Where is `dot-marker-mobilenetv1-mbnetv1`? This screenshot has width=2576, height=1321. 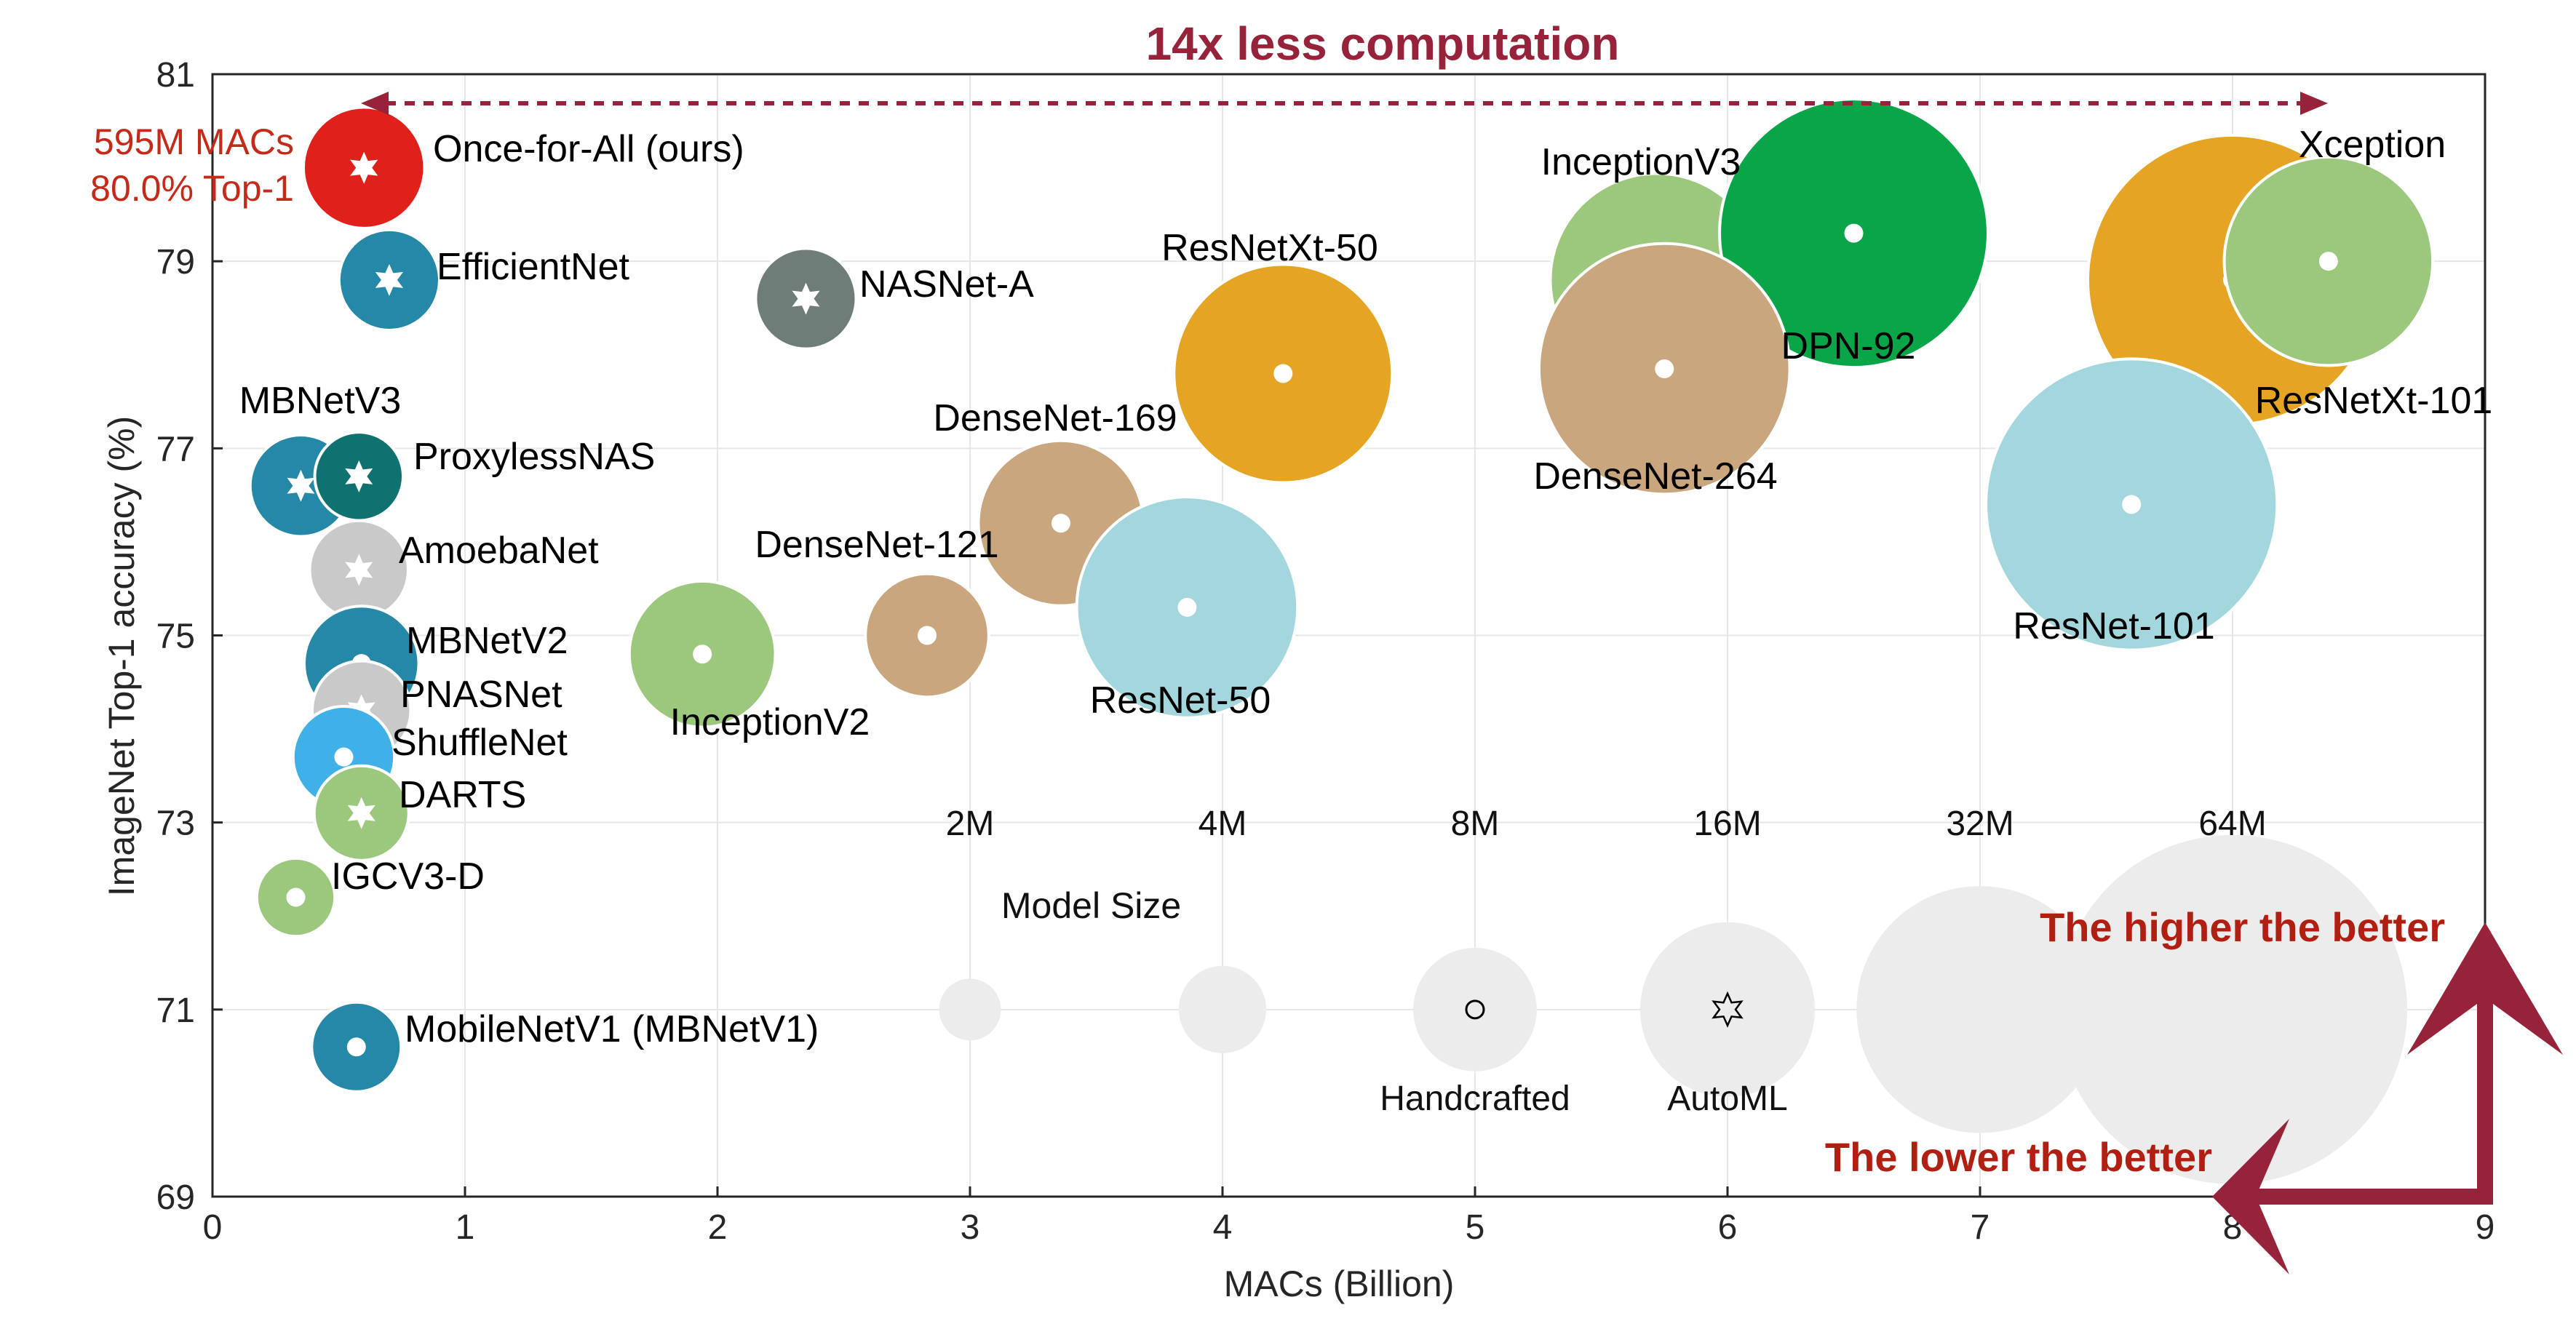 dot-marker-mobilenetv1-mbnetv1 is located at coordinates (356, 1047).